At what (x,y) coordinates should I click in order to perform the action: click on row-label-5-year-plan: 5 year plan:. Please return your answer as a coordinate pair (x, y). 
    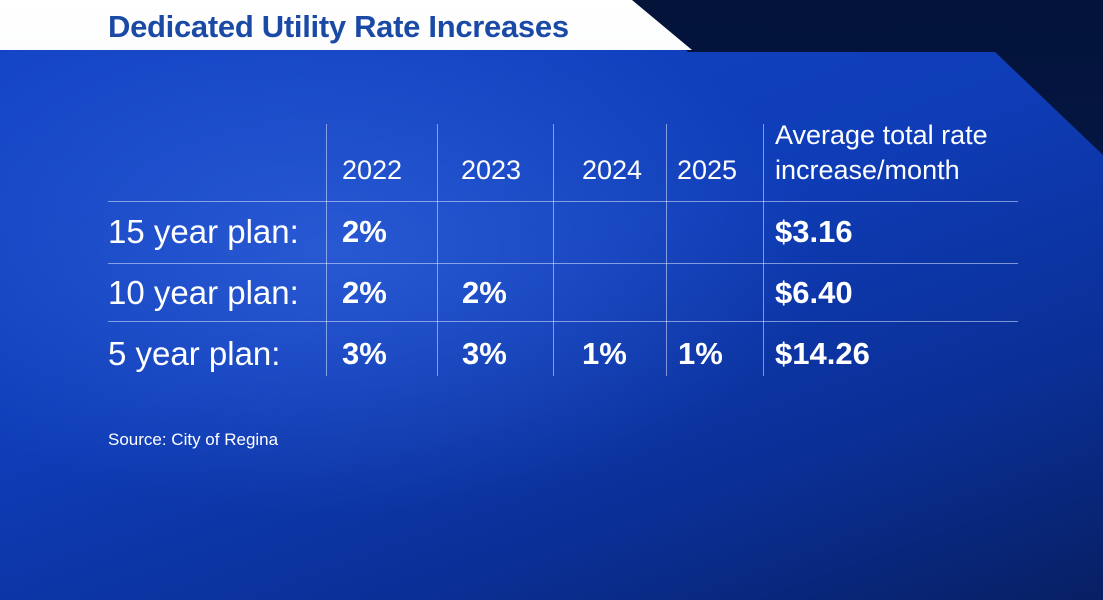
    Looking at the image, I should click on (194, 353).